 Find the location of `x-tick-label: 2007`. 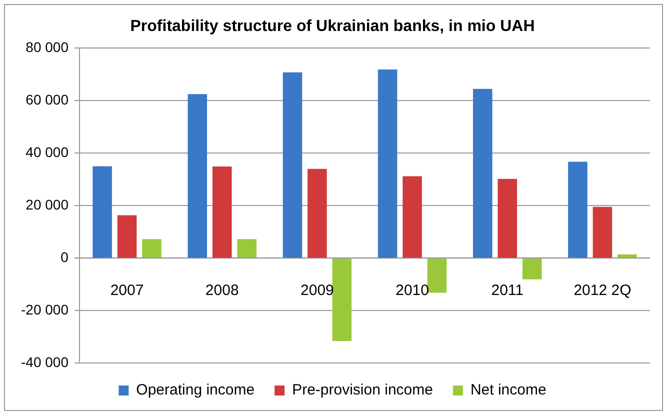

x-tick-label: 2007 is located at coordinates (127, 291).